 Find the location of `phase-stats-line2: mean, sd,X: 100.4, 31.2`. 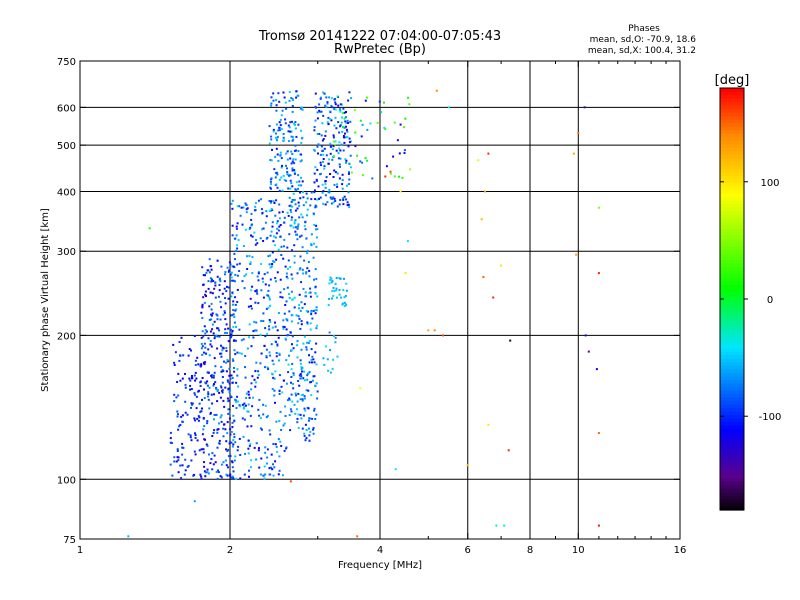

phase-stats-line2: mean, sd,X: 100.4, 31.2 is located at coordinates (642, 51).